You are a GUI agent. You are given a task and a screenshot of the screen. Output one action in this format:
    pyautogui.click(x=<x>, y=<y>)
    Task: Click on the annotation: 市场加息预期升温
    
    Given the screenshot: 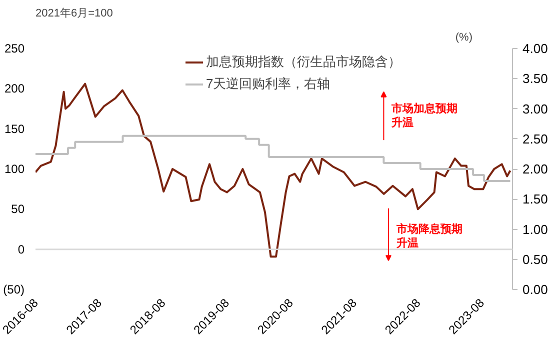 What is the action you would take?
    pyautogui.click(x=424, y=116)
    